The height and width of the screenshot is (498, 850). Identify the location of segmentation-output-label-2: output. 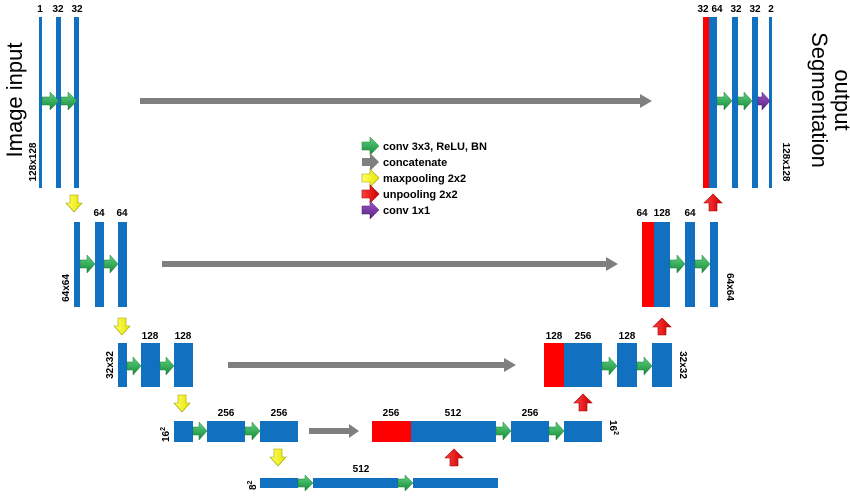
(840, 99).